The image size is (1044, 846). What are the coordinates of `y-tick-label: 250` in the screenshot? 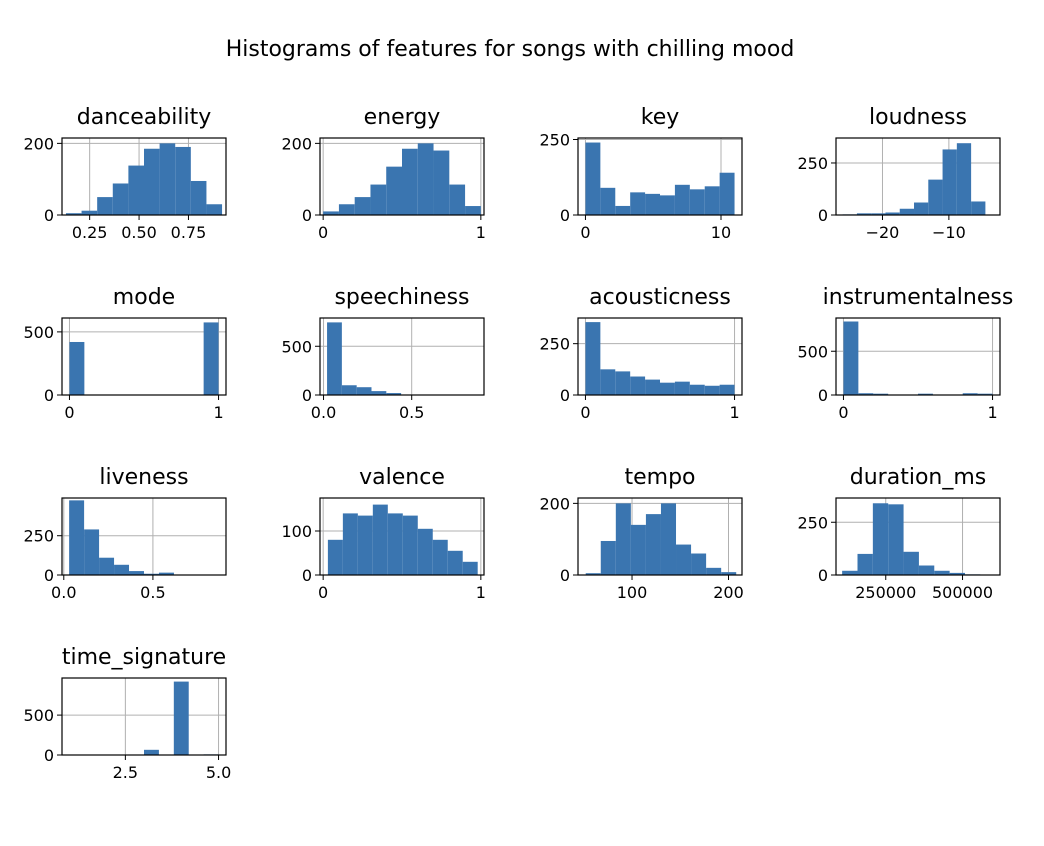 It's located at (38, 536).